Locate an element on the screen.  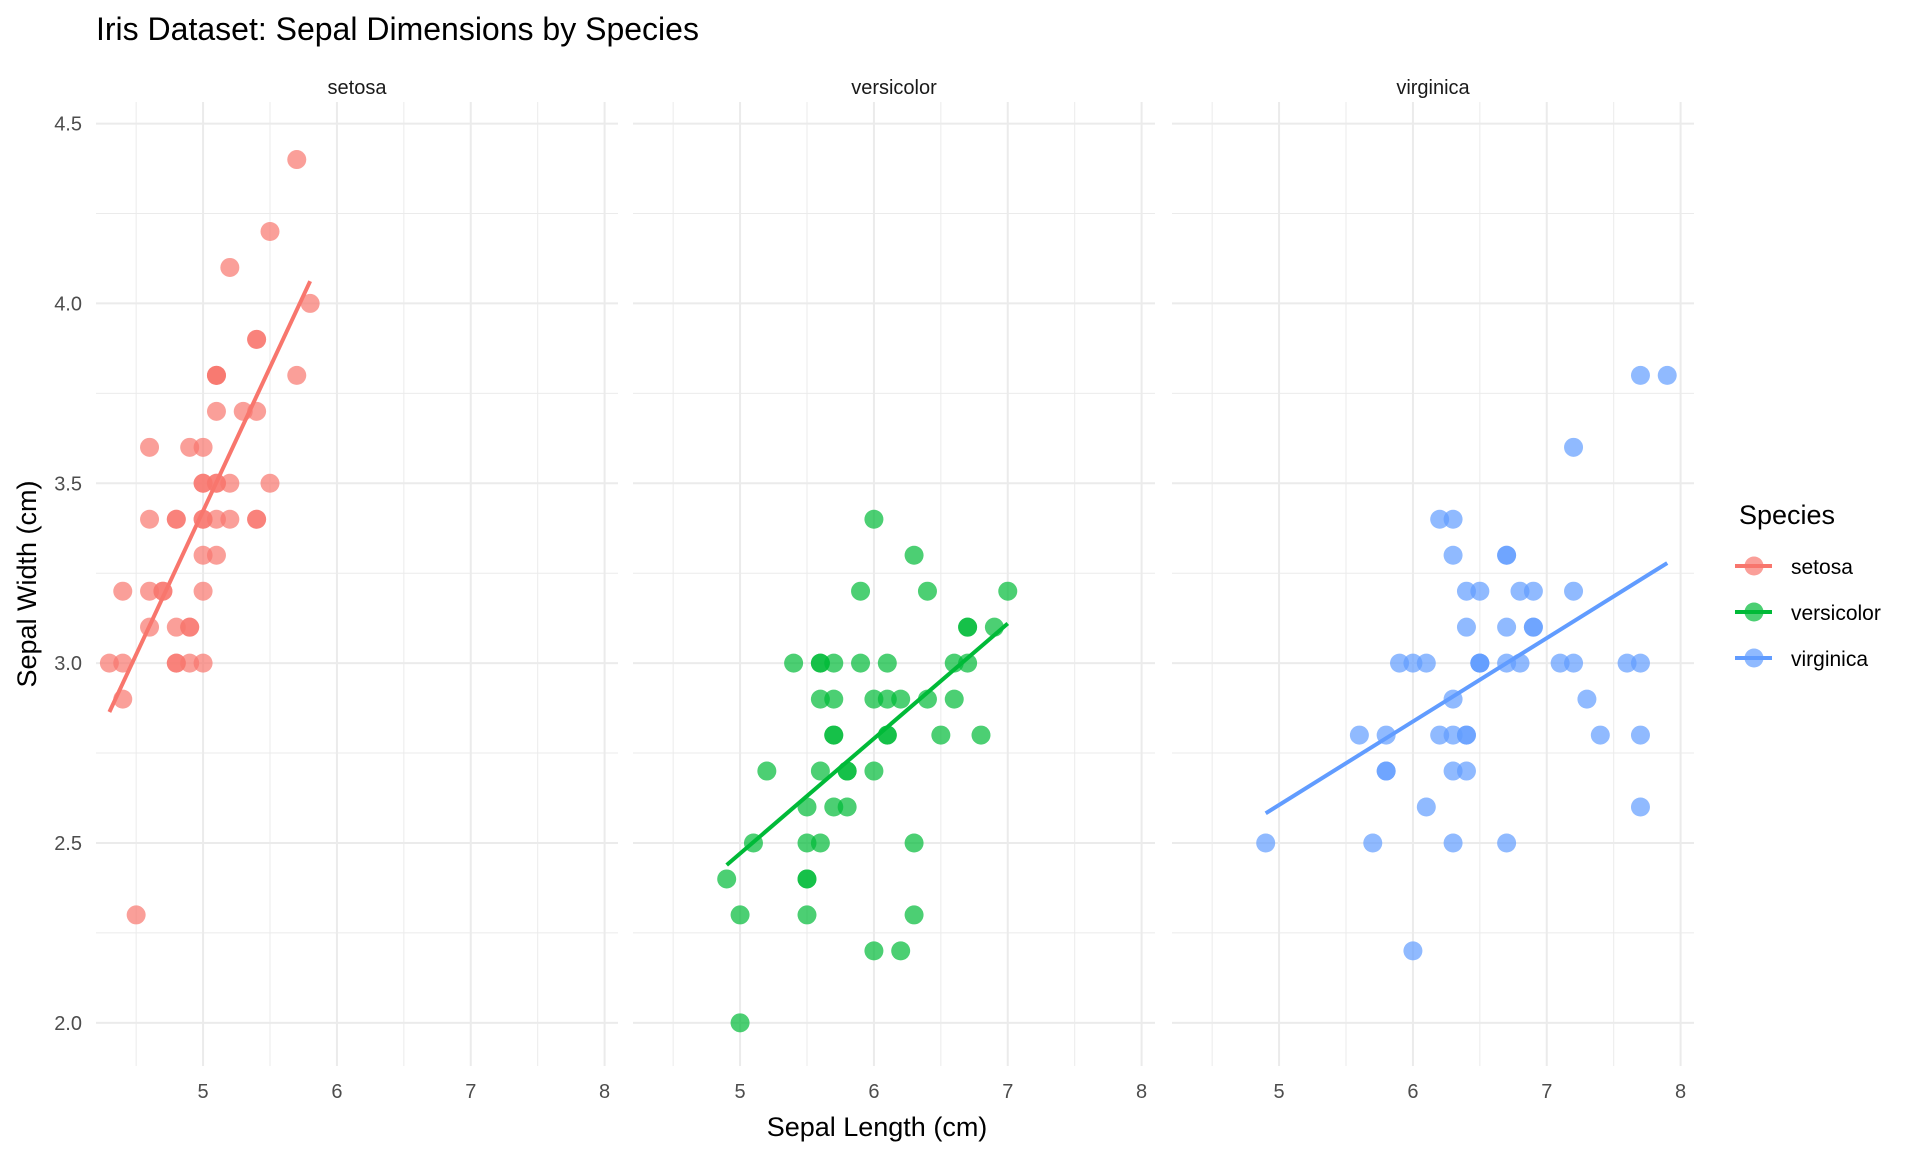
legend-item-setosa: setosa is located at coordinates (1794, 567).